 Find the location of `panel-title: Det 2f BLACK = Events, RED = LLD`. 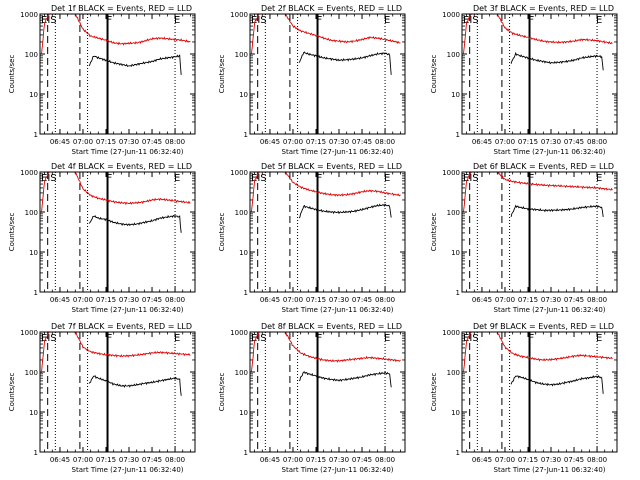

panel-title: Det 2f BLACK = Events, RED = LLD is located at coordinates (331, 8).